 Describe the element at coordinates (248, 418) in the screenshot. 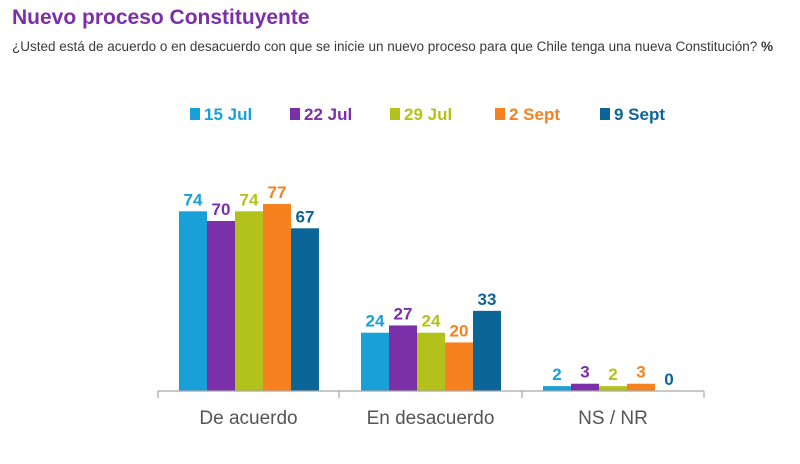

I see `category-label-de-acuerdo: De acuerdo` at that location.